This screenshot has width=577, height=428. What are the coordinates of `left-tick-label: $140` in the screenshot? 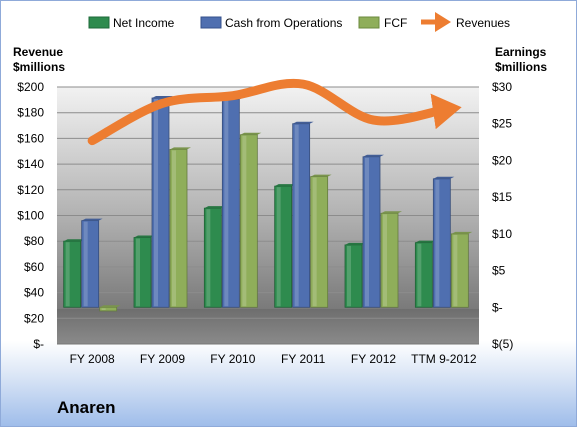 It's located at (30, 164).